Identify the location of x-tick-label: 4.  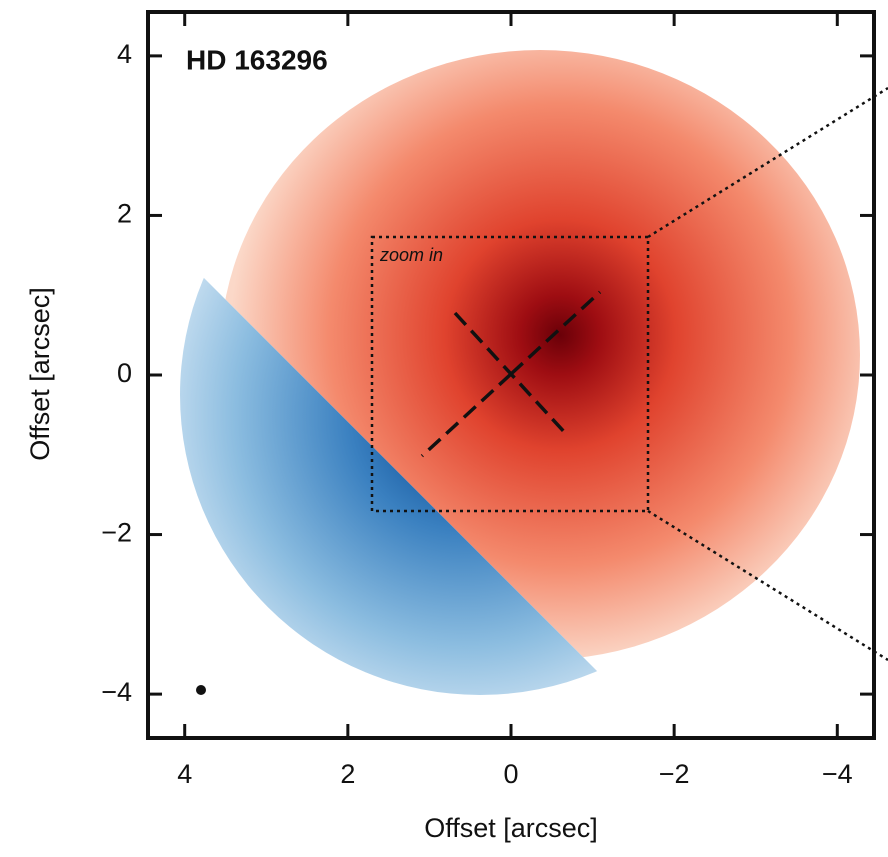
(184, 774).